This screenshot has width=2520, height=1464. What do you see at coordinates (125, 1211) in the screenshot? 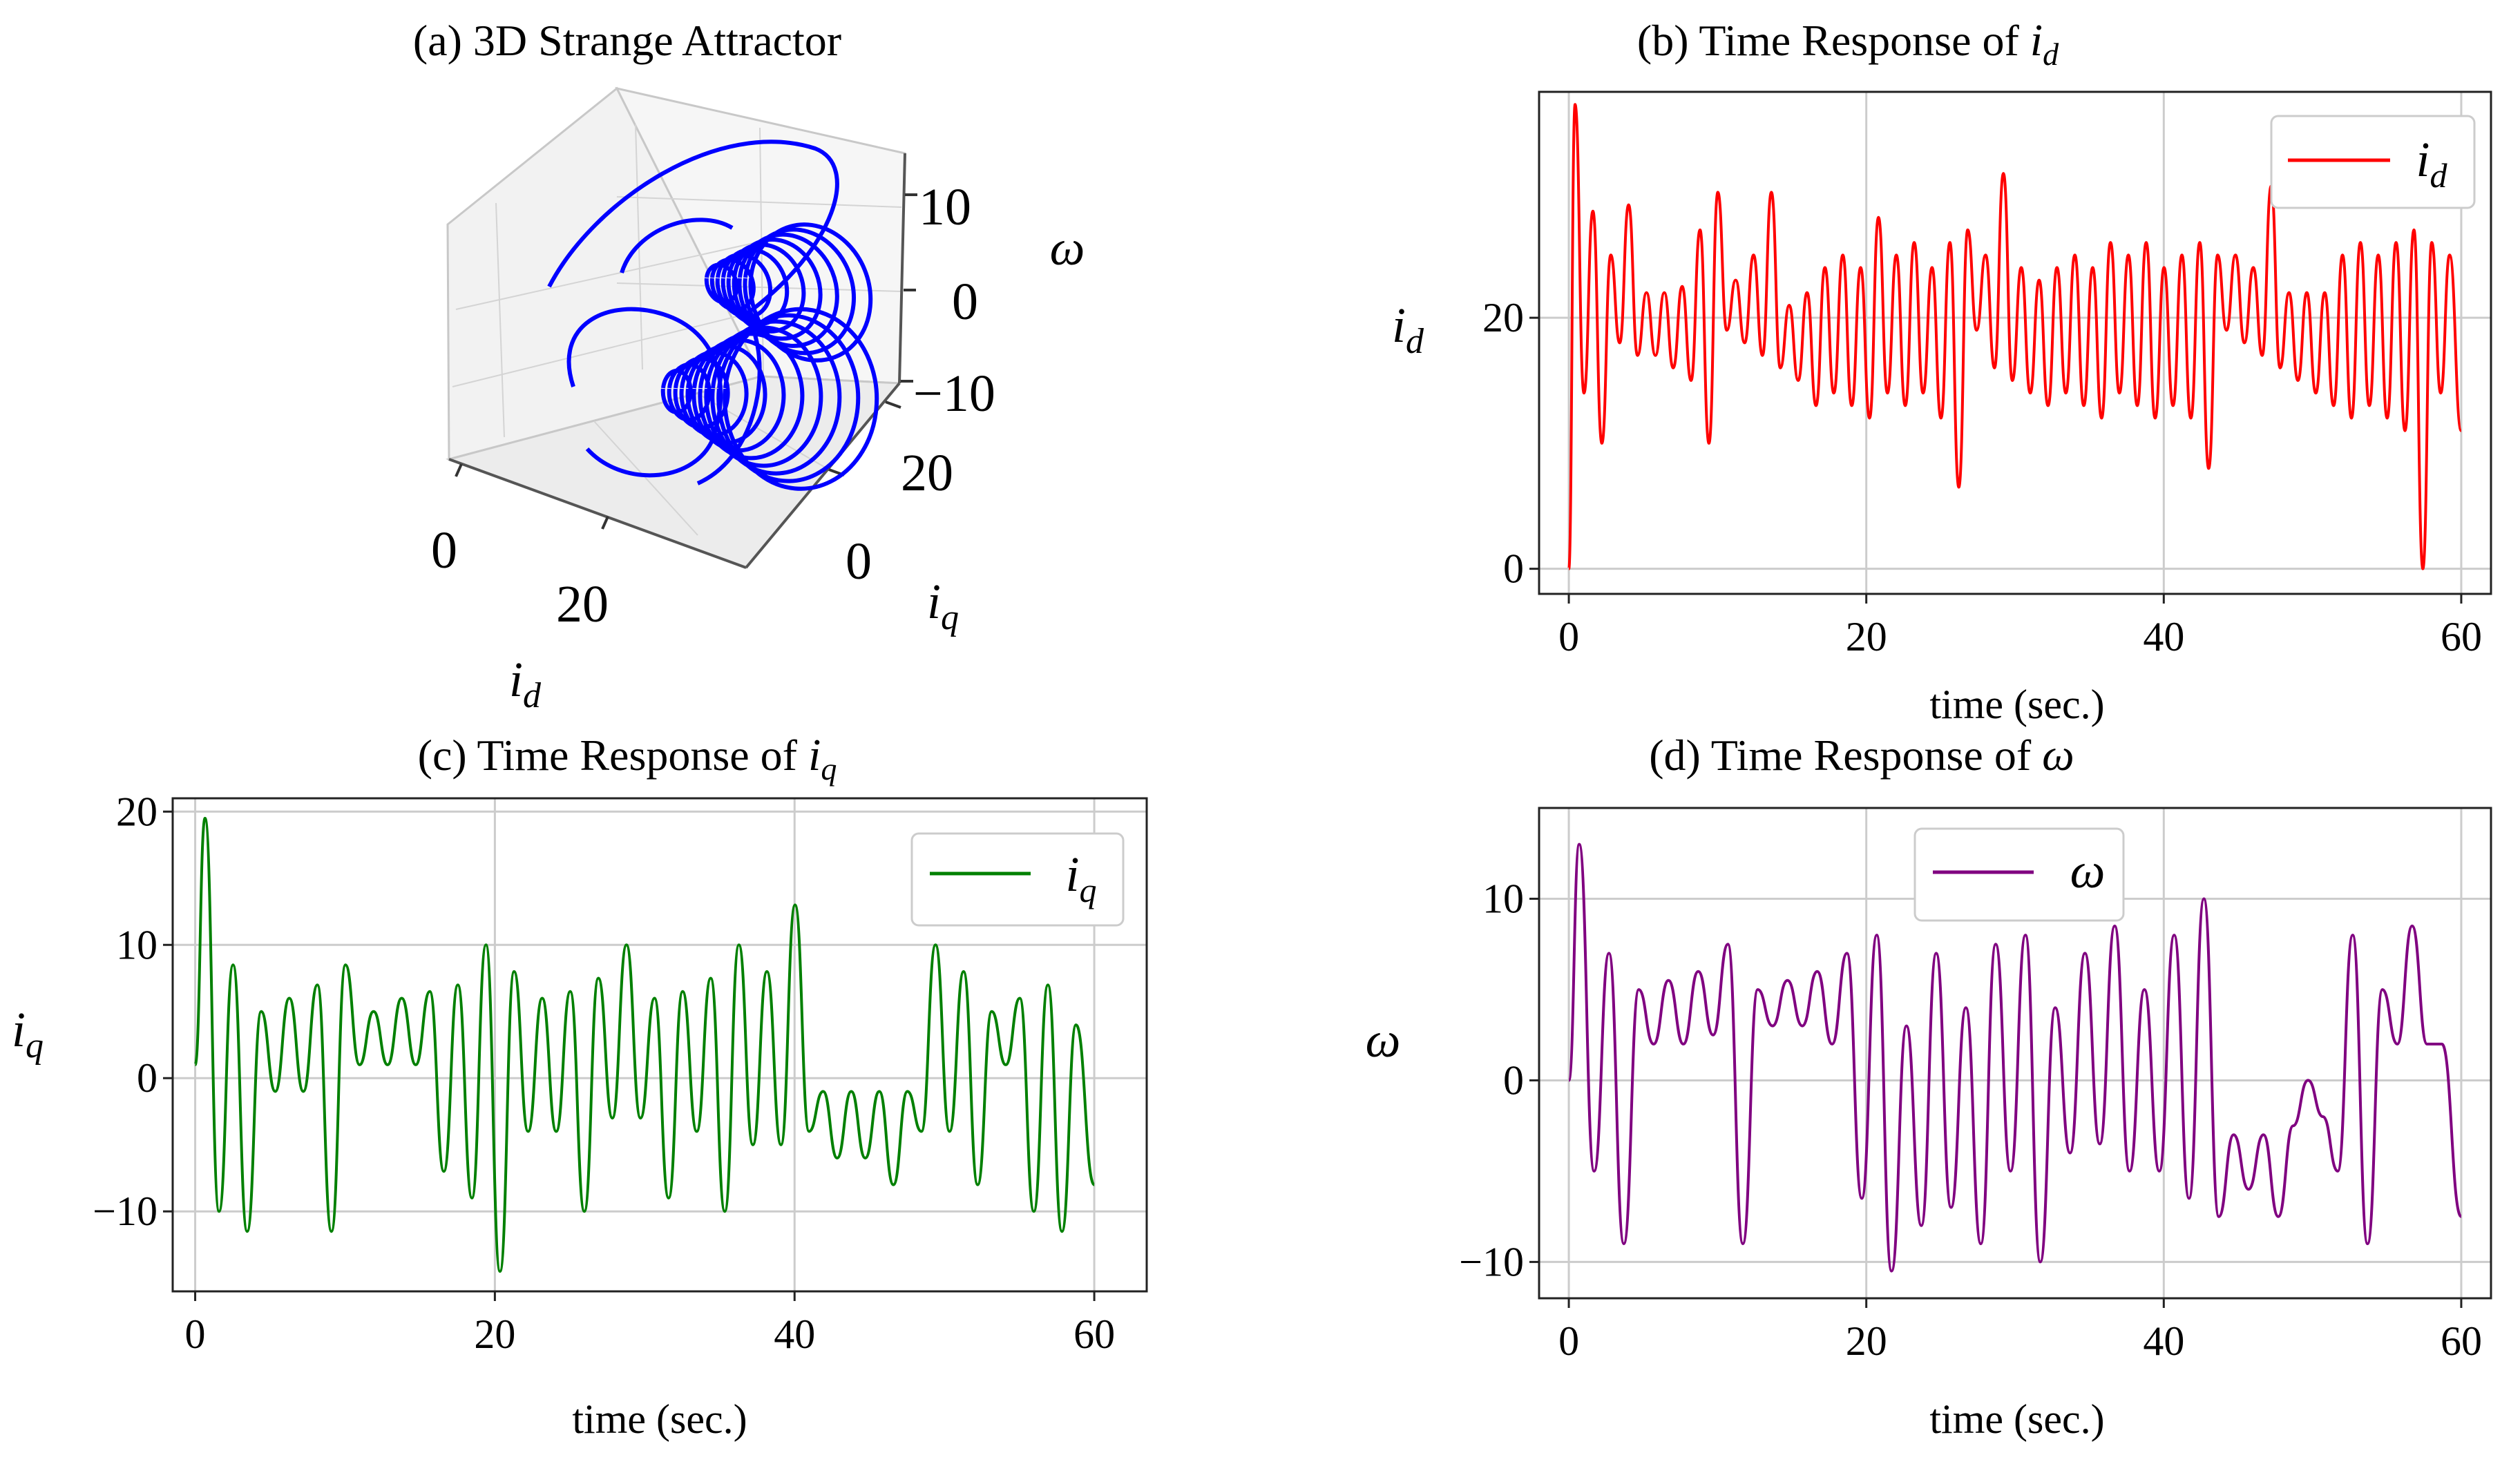
I see `panel-c-ytick-label: −10` at bounding box center [125, 1211].